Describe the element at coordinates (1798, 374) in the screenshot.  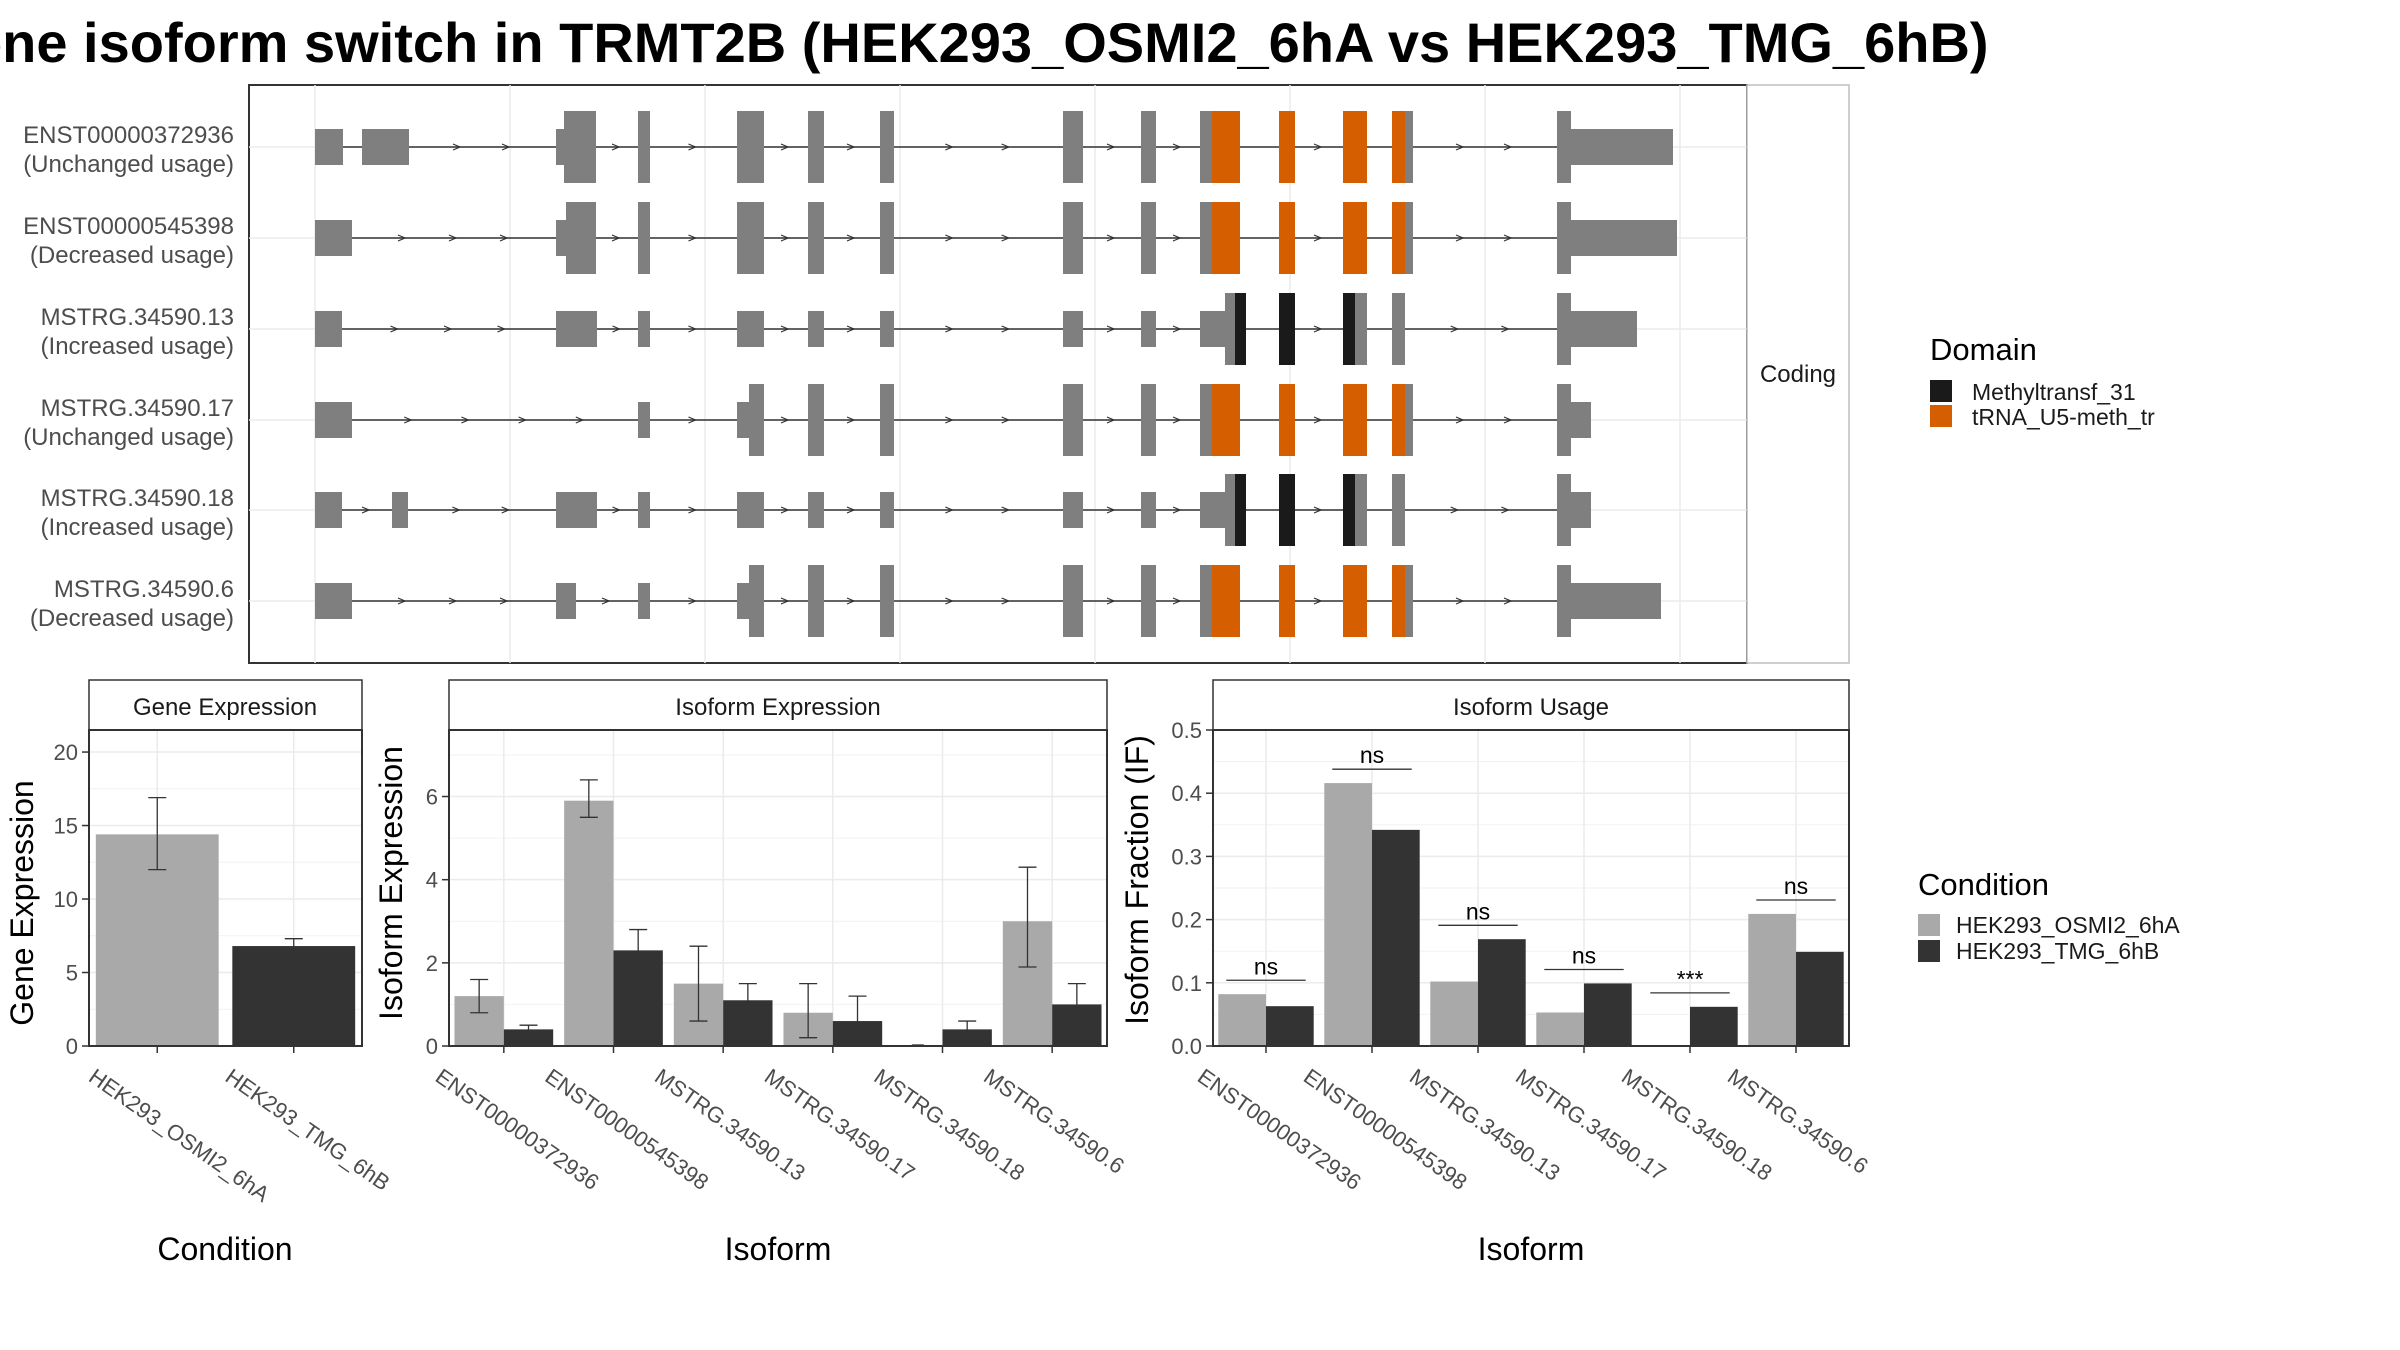
I see `coding-strip-label: Coding` at that location.